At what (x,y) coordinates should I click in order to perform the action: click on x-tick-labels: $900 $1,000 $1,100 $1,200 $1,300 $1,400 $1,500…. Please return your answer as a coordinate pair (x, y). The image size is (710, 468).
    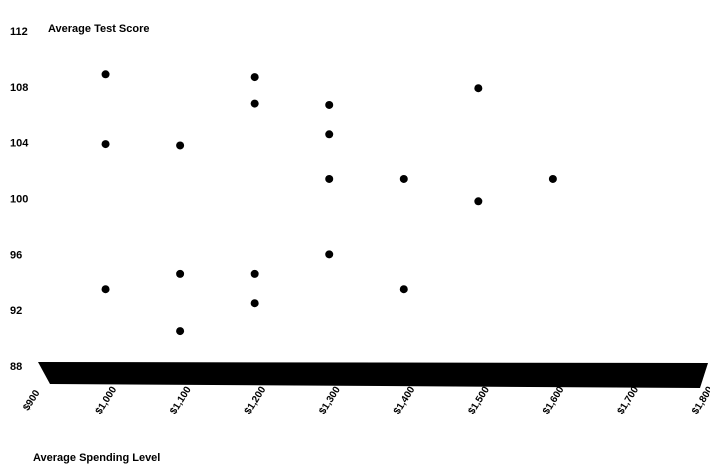
    Looking at the image, I should click on (365, 400).